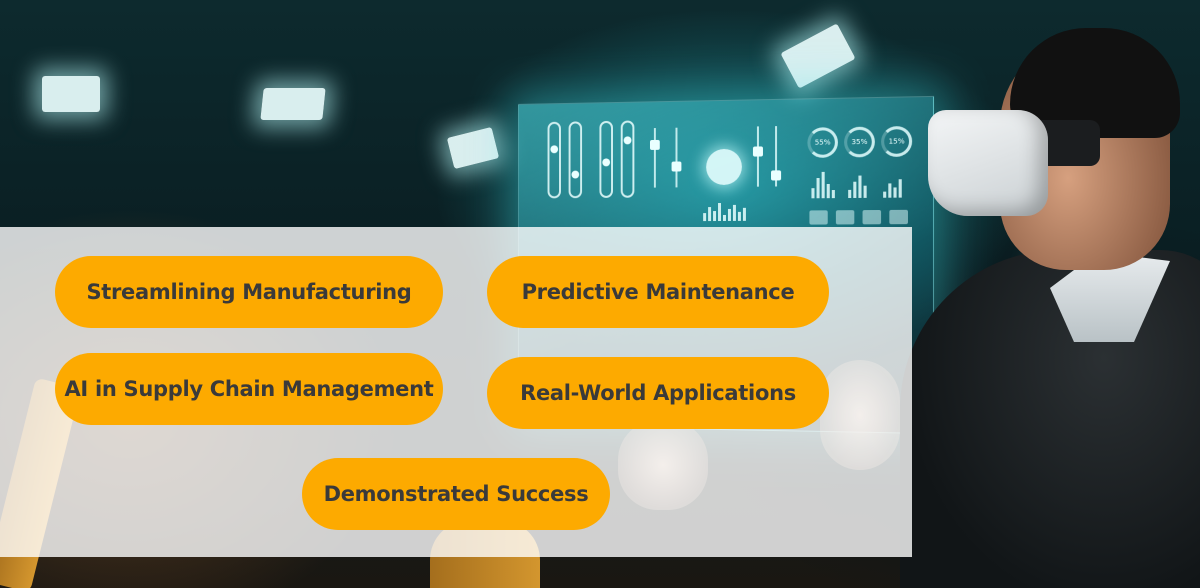 The height and width of the screenshot is (588, 1200). Describe the element at coordinates (249, 389) in the screenshot. I see `topic-pill-ai-supply-chain: AI in Supply Chain Management` at that location.